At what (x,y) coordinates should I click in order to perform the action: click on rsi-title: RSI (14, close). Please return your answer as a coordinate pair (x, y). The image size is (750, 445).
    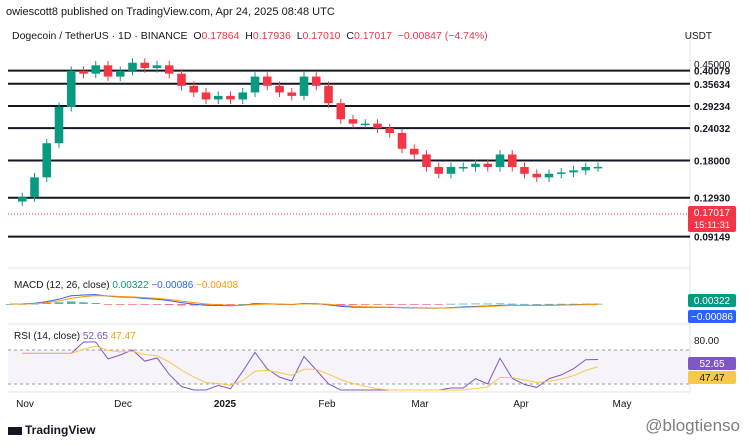
    Looking at the image, I should click on (47, 336).